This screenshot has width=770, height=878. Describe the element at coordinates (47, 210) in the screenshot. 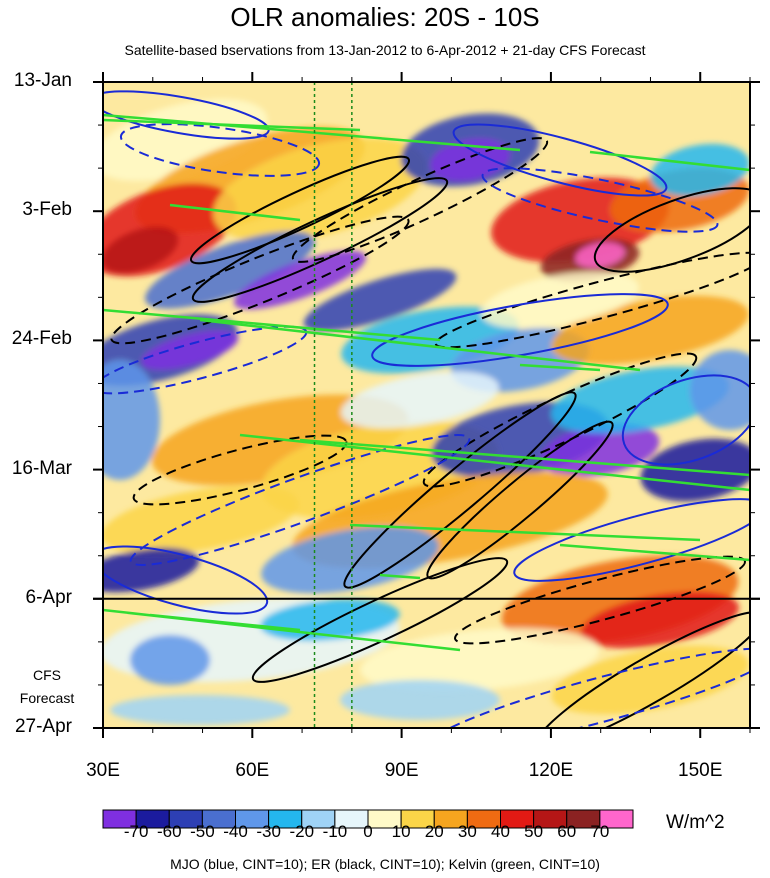

I see `y-tick-label: 3-Feb` at that location.